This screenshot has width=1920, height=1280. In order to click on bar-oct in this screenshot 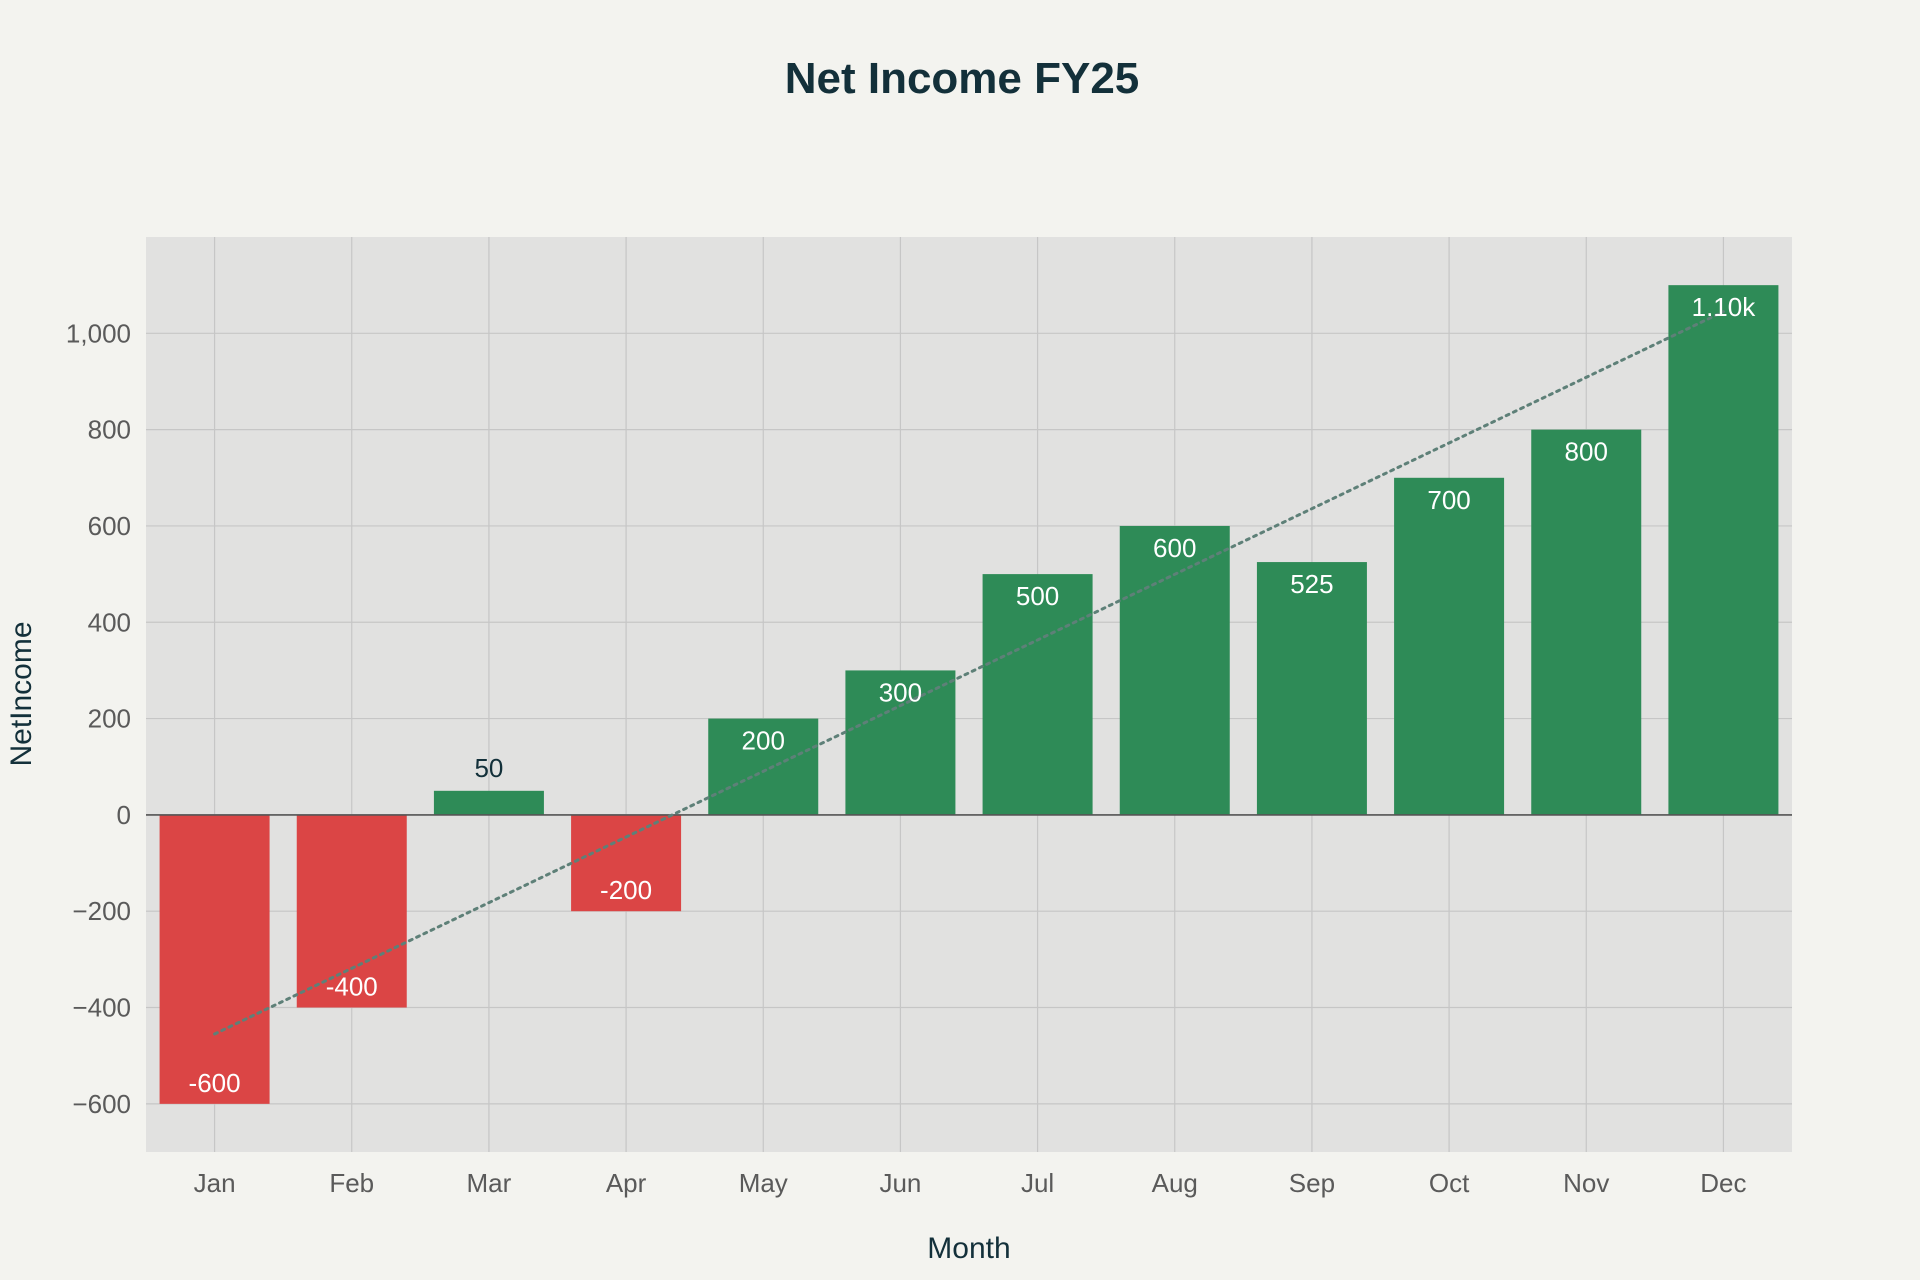, I will do `click(1449, 646)`.